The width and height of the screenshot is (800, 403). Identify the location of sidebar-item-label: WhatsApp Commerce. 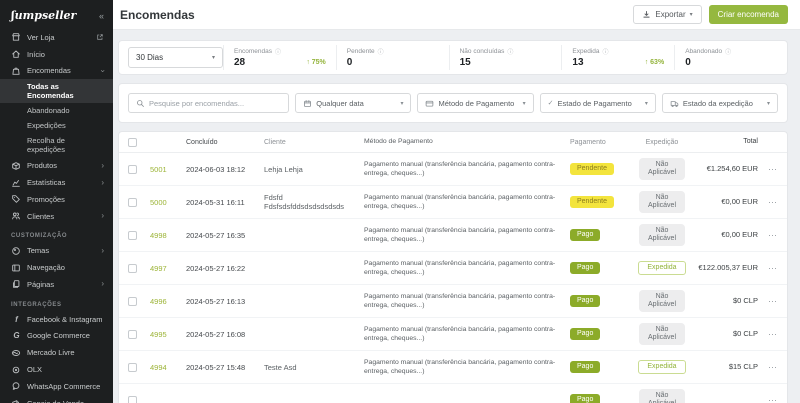
(64, 386).